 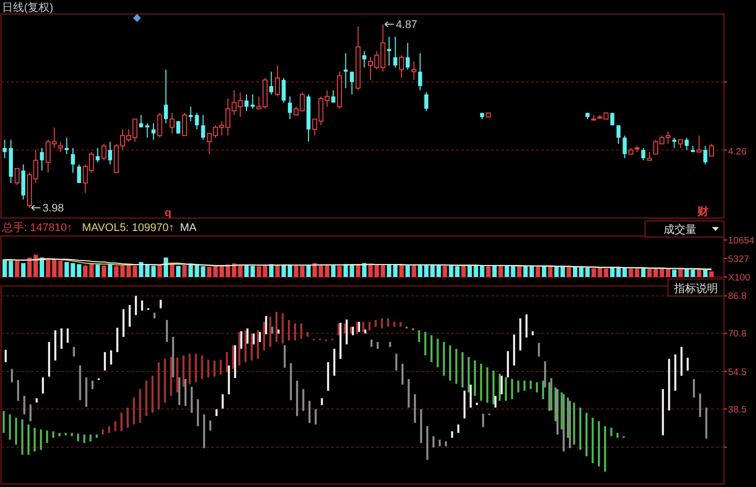 What do you see at coordinates (737, 410) in the screenshot?
I see `y-tick-label: 38.5` at bounding box center [737, 410].